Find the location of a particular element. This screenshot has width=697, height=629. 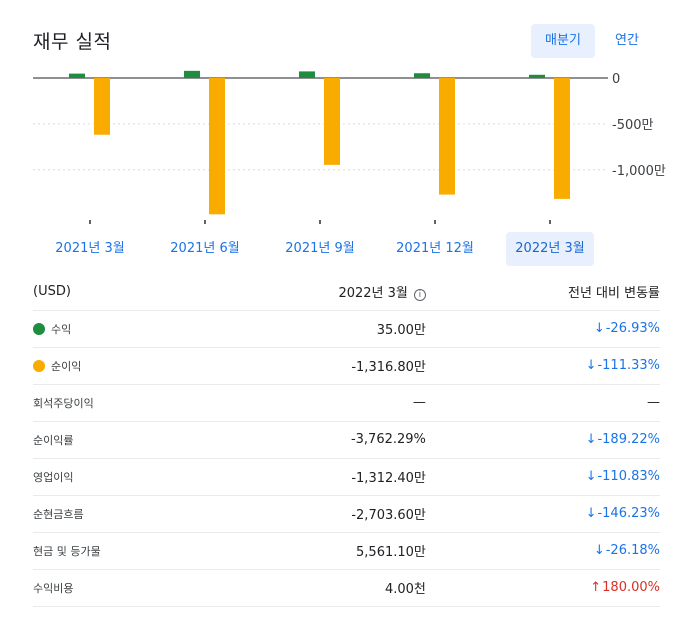

section-title: 재무 실적 is located at coordinates (72, 42).